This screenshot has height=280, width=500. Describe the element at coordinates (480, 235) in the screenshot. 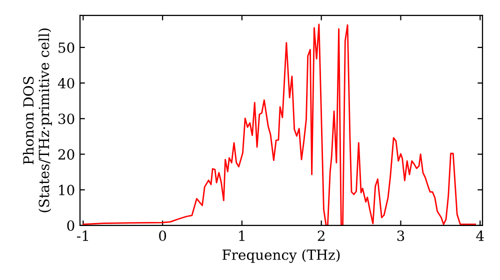

I see `x-tick-label: 4` at that location.